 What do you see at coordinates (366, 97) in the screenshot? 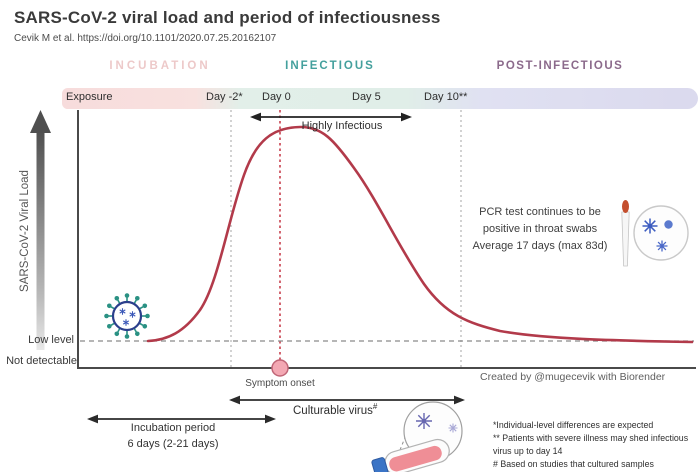
I see `timeline-day5: Day 5` at bounding box center [366, 97].